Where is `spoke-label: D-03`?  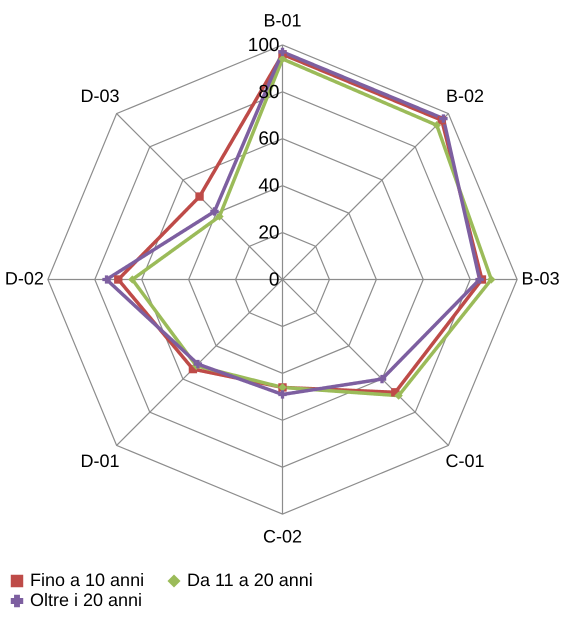
spoke-label: D-03 is located at coordinates (100, 96).